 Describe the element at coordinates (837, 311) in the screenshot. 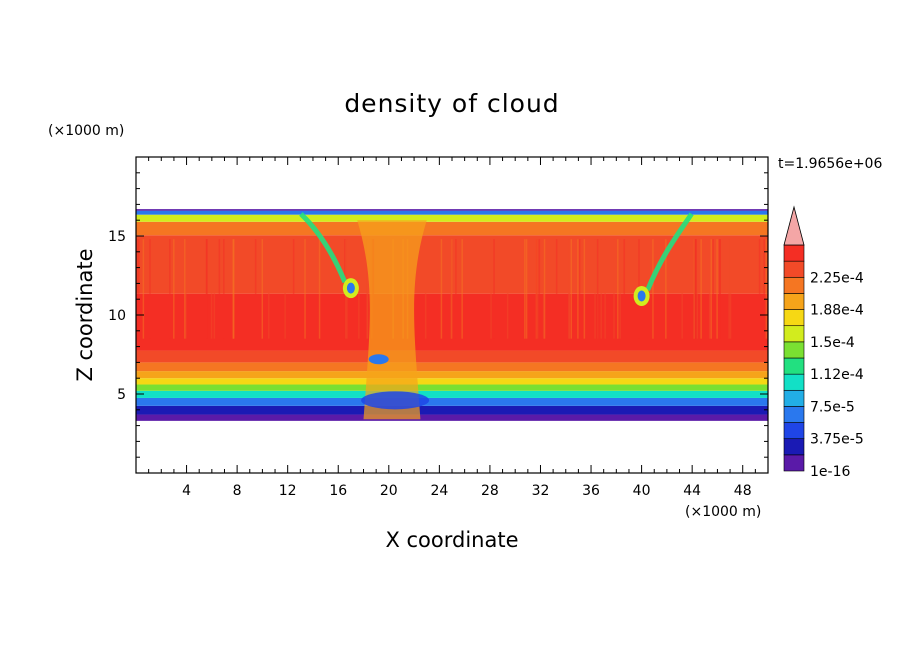

I see `colorbar-tick-label: 1.88e-4` at that location.